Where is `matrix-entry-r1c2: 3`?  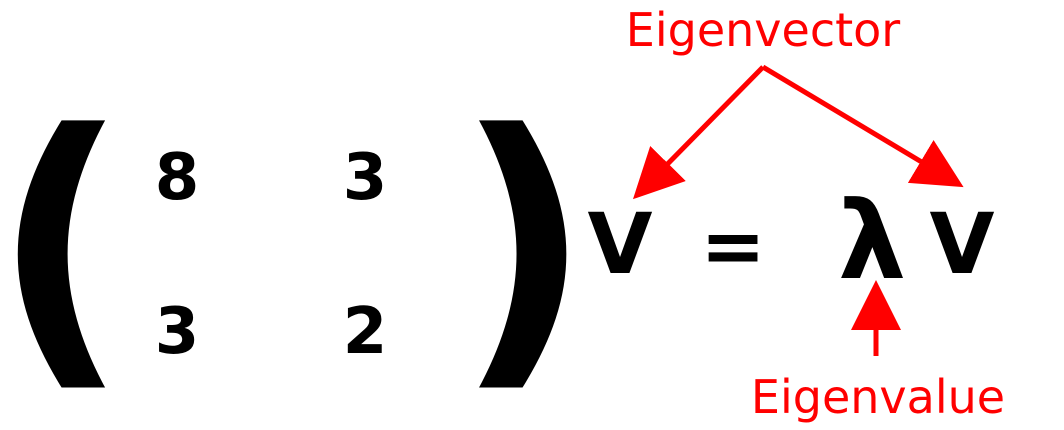
matrix-entry-r1c2: 3 is located at coordinates (365, 178).